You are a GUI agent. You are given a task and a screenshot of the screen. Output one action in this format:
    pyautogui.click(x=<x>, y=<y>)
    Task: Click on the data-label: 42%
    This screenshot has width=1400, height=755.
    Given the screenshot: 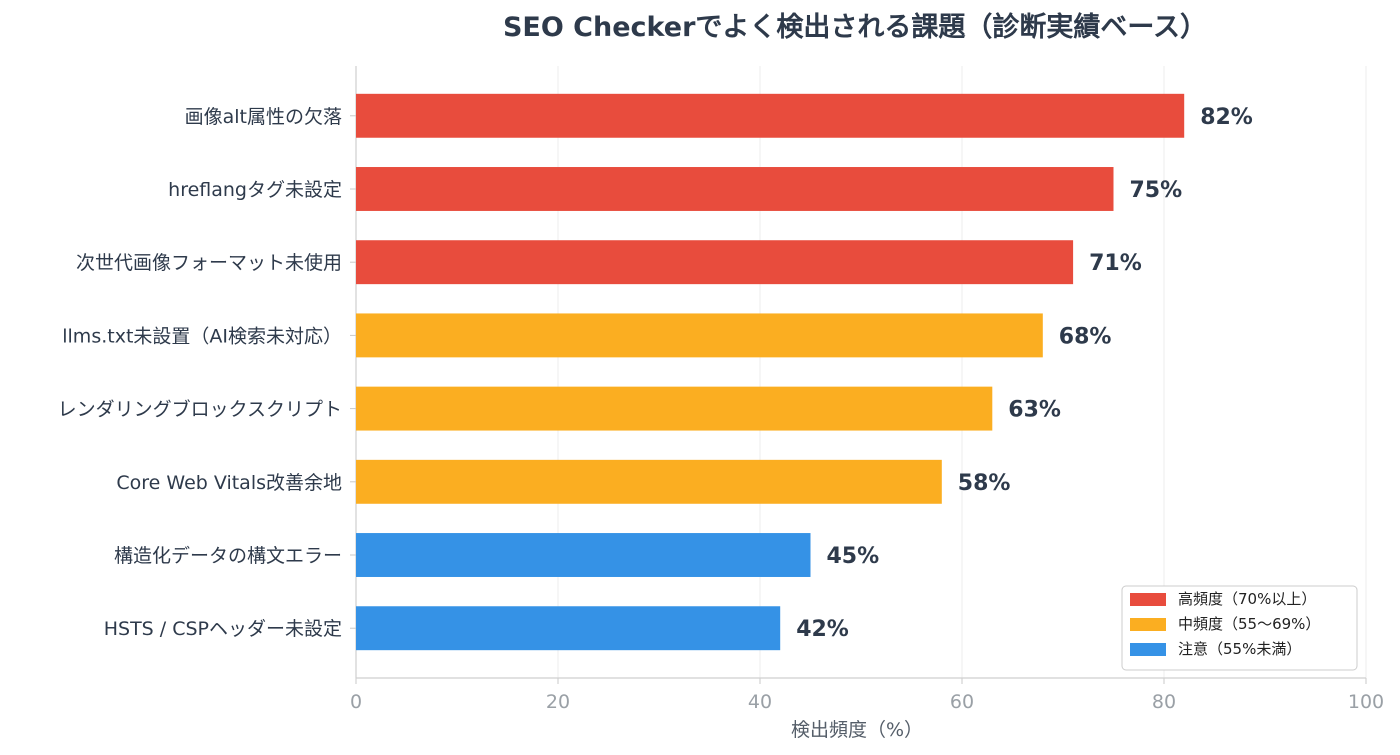 What is the action you would take?
    pyautogui.click(x=822, y=629)
    